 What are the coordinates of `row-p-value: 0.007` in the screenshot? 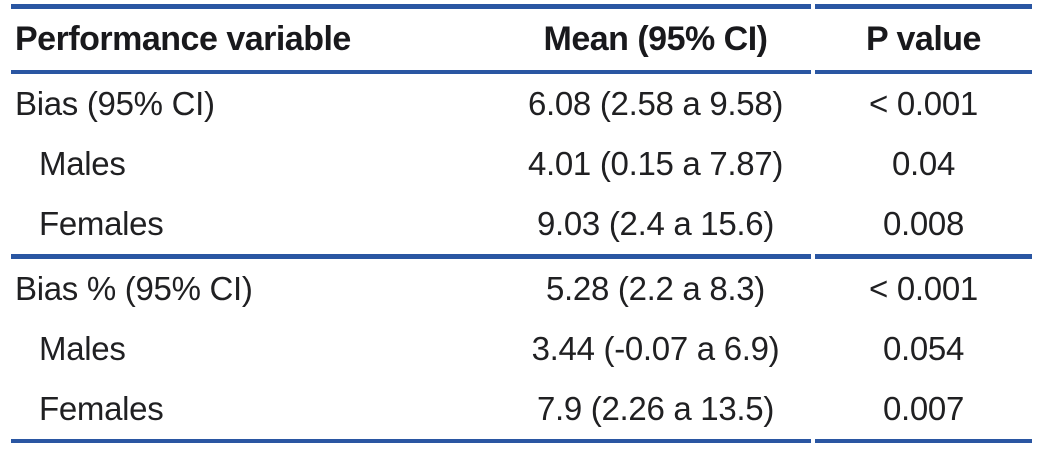 It's located at (923, 408).